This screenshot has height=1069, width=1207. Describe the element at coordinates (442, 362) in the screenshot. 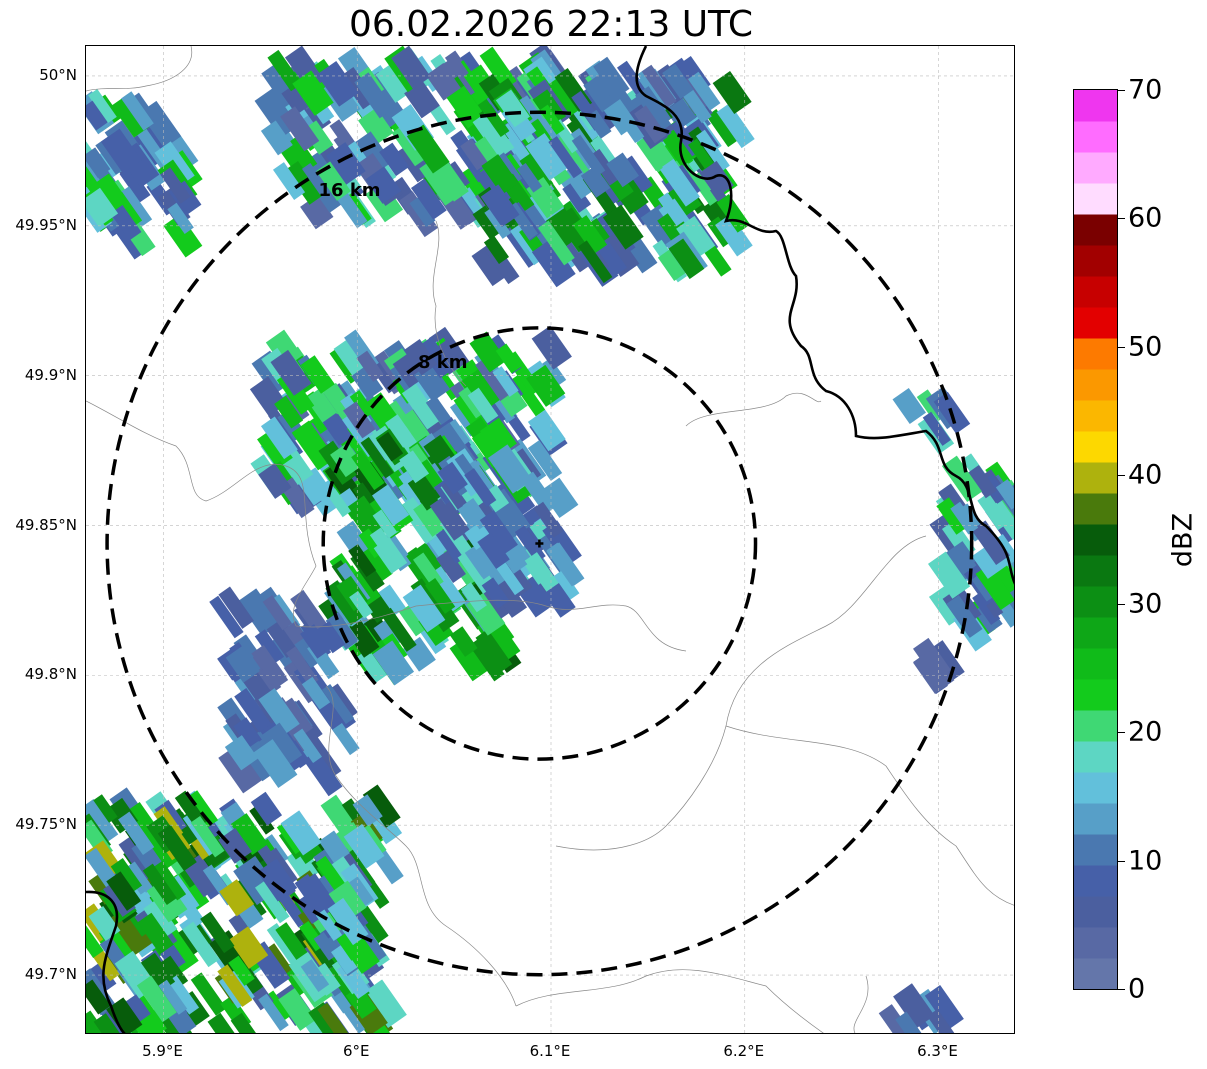

I see `range-ring-label: 8 km` at that location.